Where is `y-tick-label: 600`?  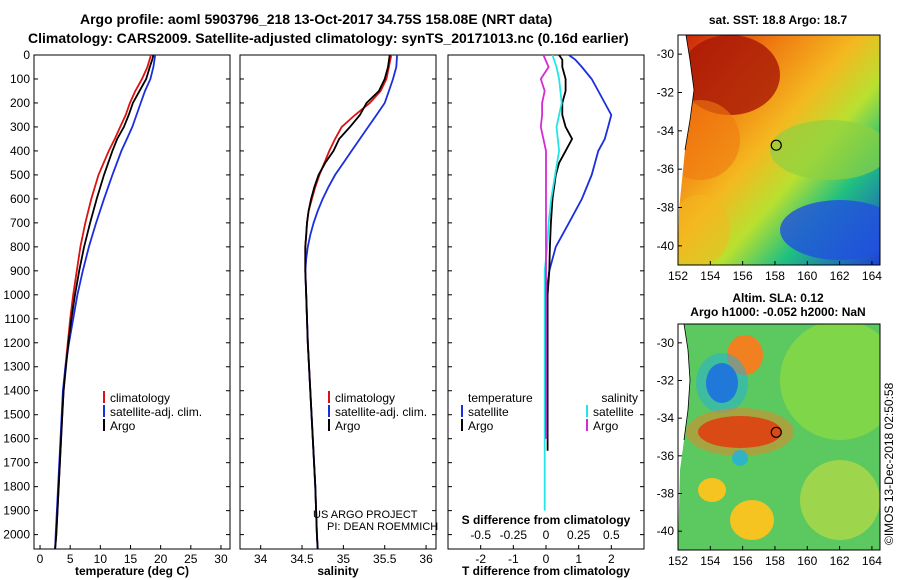 y-tick-label: 600 is located at coordinates (20, 199).